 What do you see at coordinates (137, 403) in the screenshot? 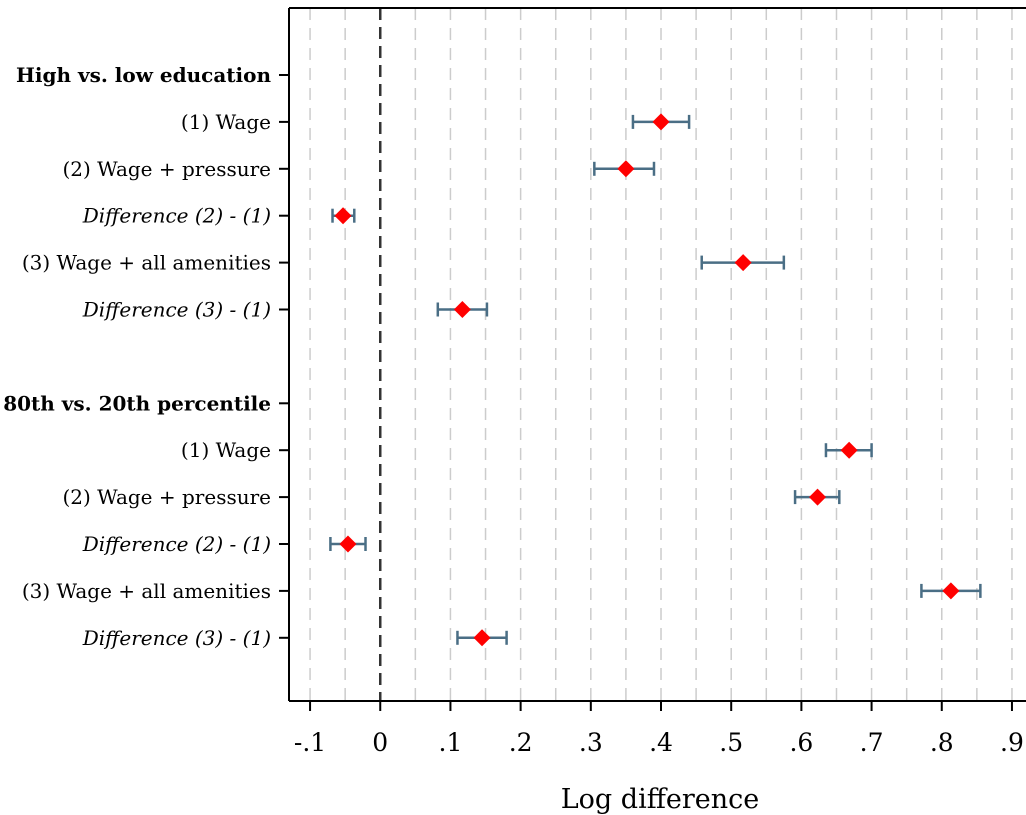
I see `row-group-header: 80th vs. 20th percentile` at bounding box center [137, 403].